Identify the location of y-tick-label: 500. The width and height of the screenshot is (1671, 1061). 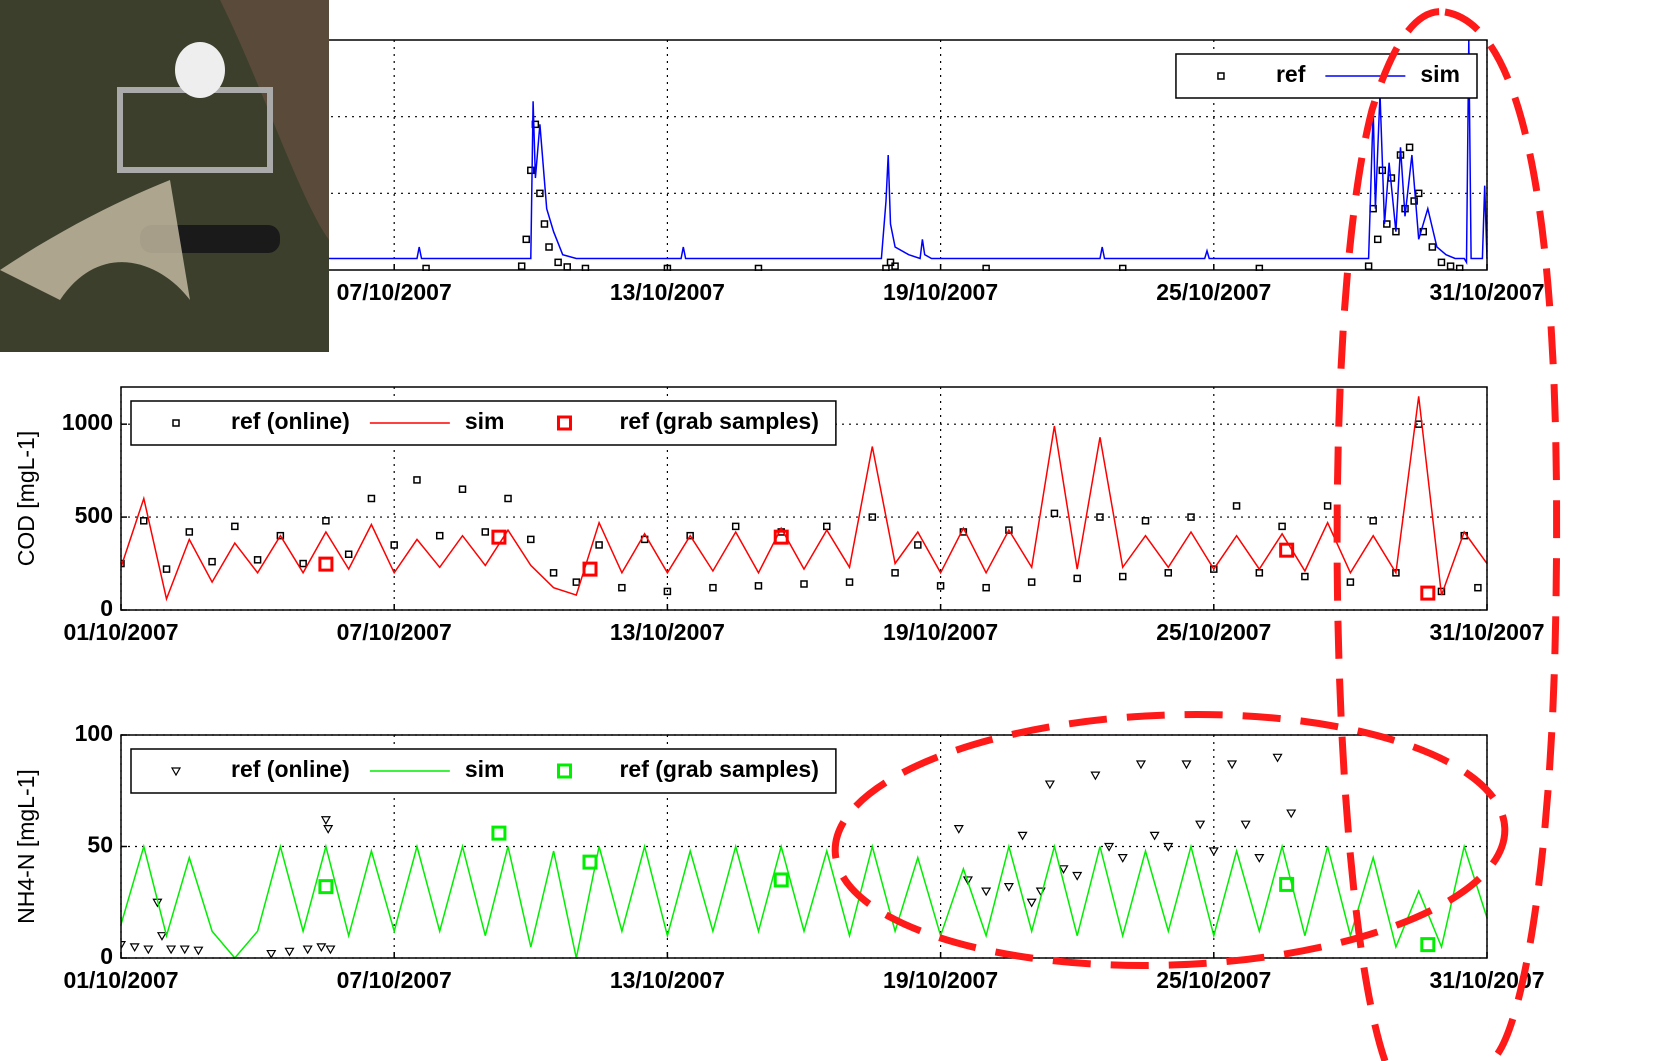
(94, 515).